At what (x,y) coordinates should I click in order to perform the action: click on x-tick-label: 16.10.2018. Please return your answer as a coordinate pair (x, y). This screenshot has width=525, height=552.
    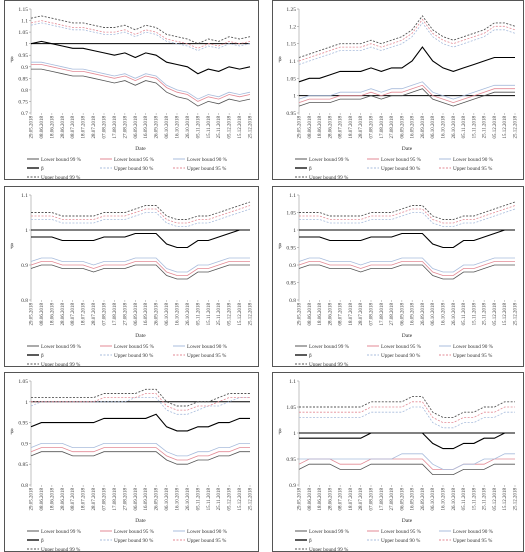
    Looking at the image, I should click on (444, 314).